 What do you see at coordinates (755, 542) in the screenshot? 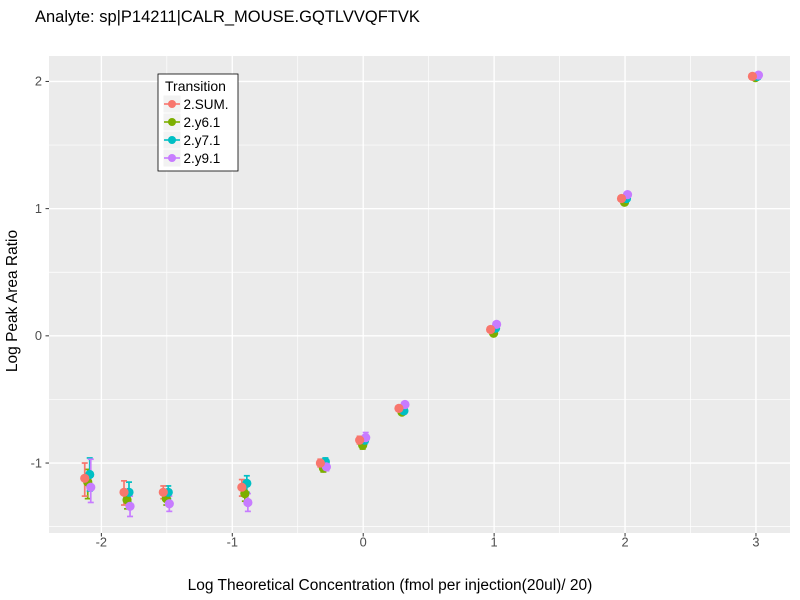
I see `x-tick-label: 3` at bounding box center [755, 542].